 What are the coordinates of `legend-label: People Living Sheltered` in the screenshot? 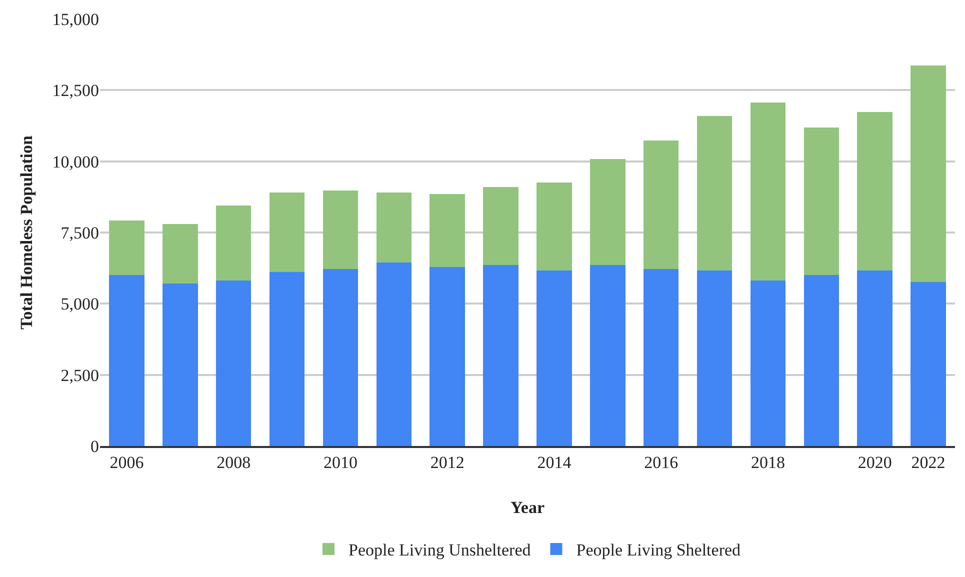 It's located at (659, 550).